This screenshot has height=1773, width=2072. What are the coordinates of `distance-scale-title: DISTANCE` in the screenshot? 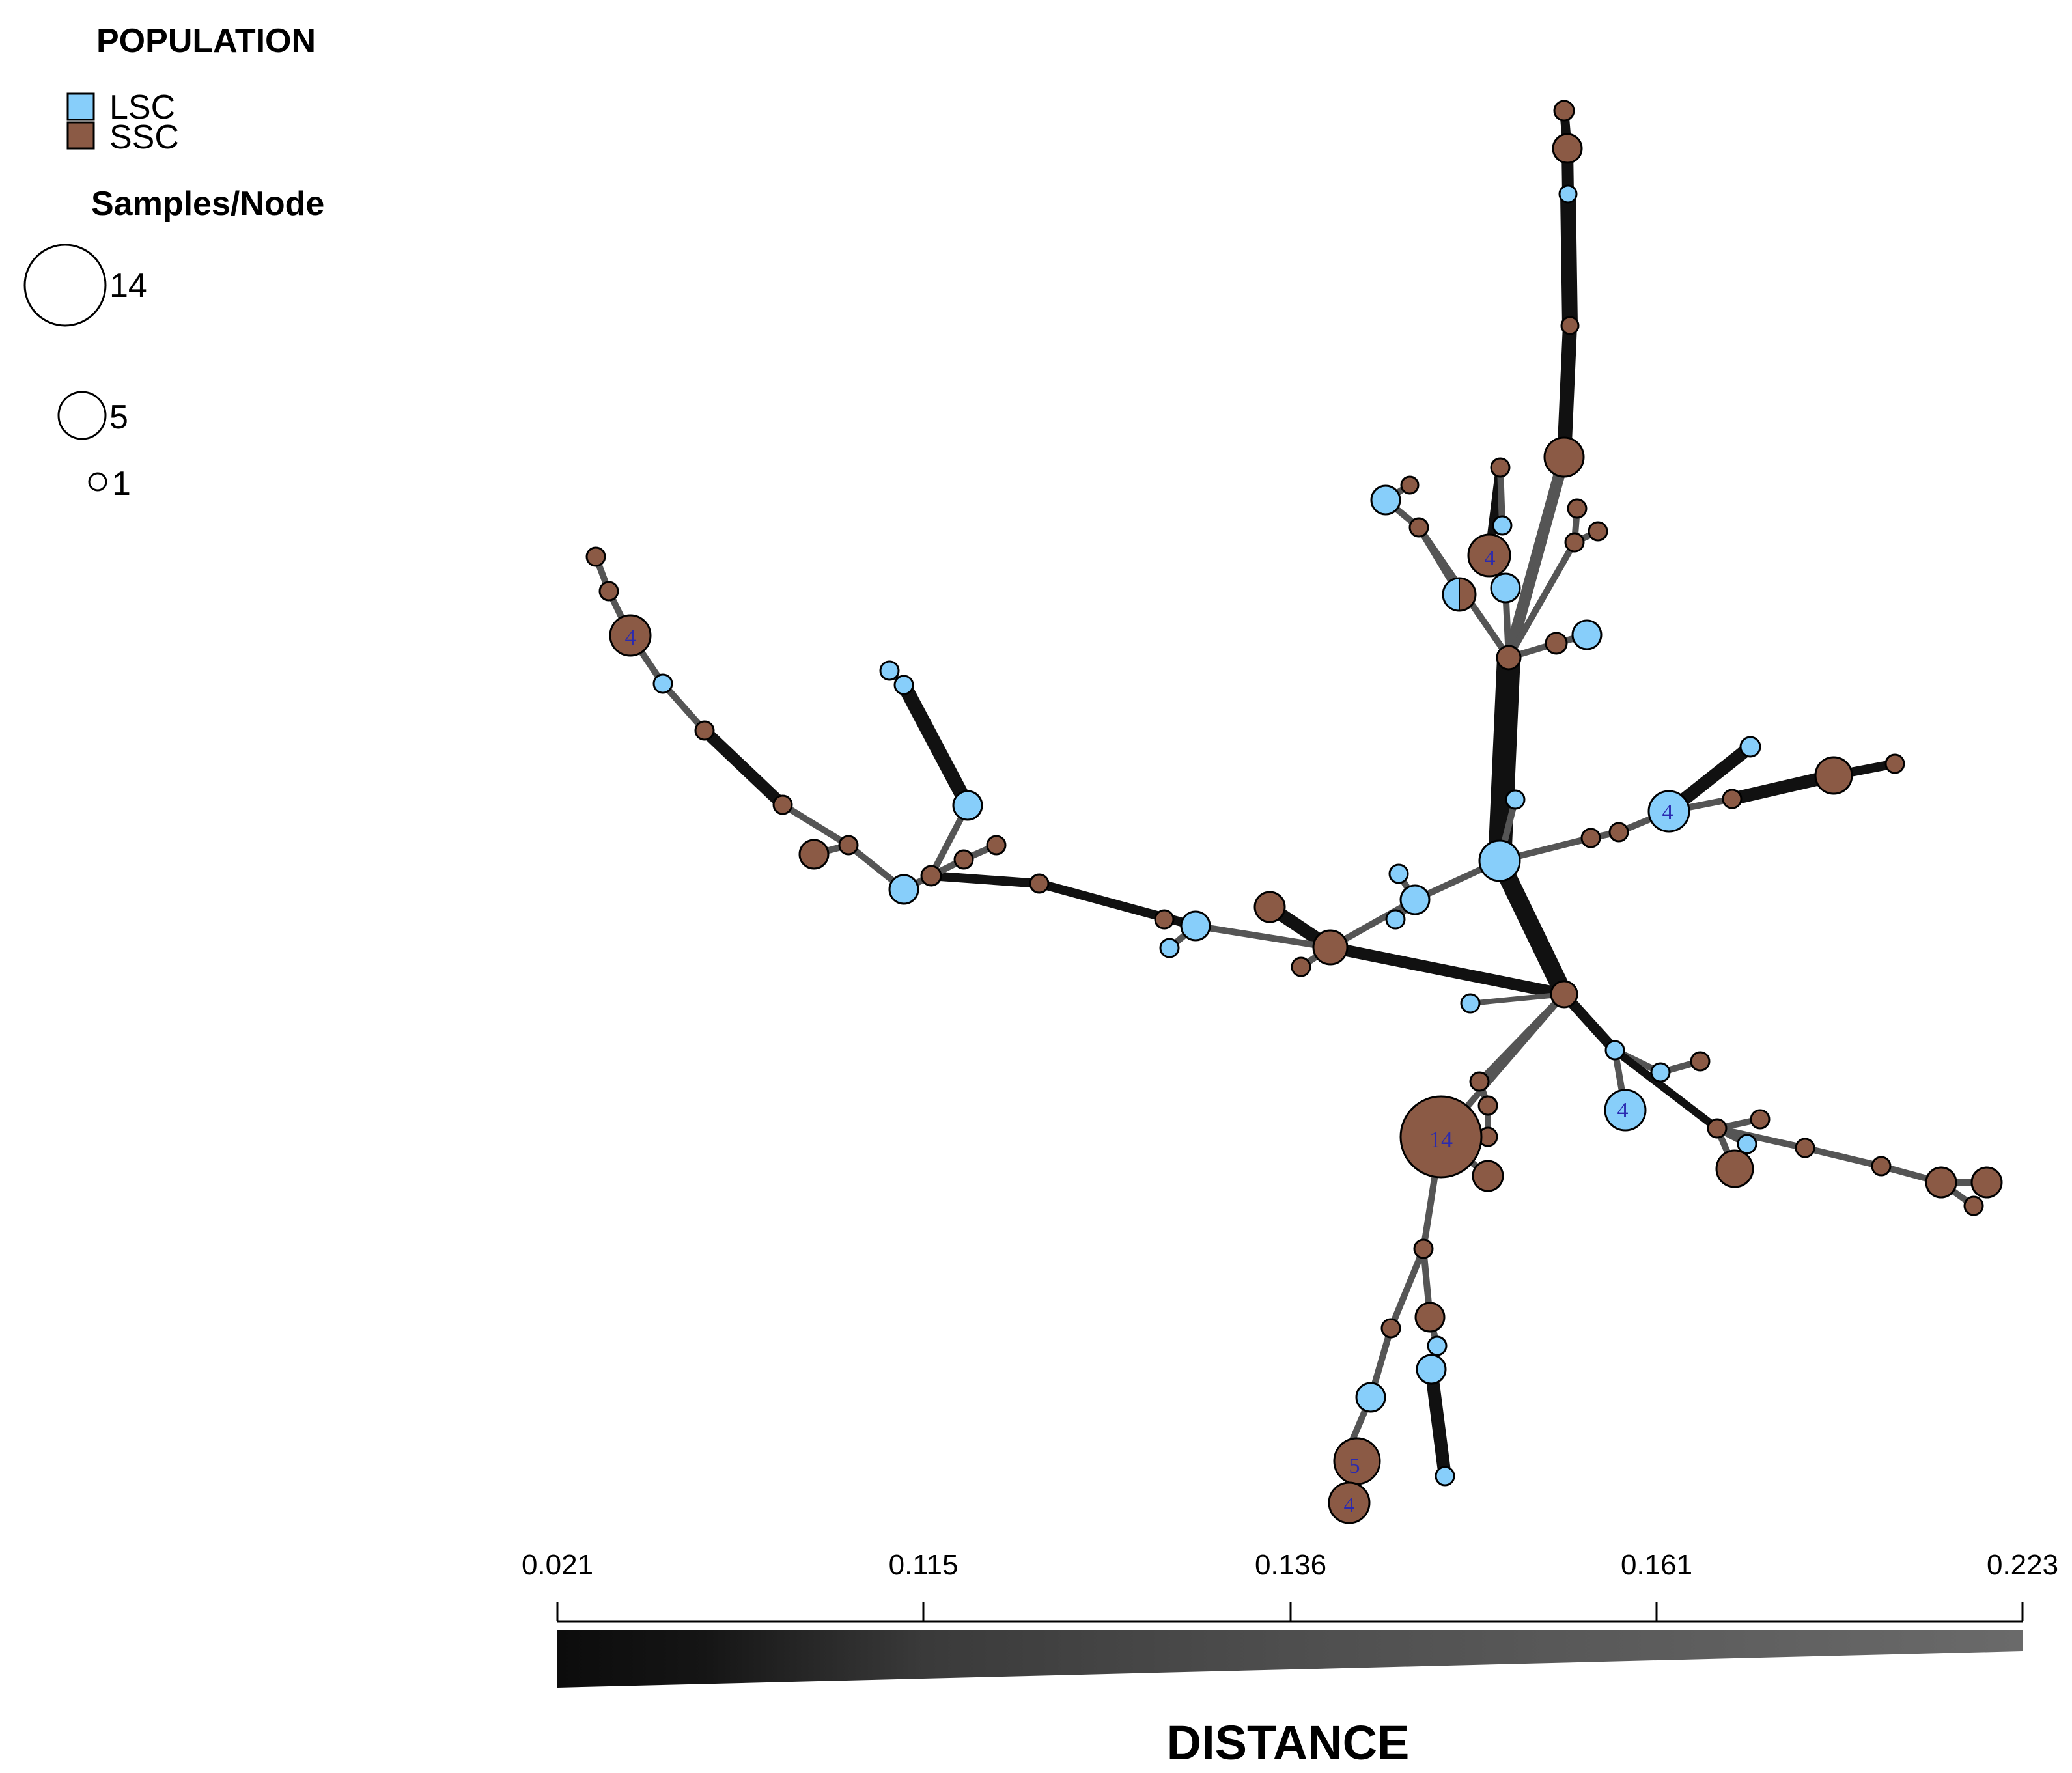 It's located at (1289, 1743).